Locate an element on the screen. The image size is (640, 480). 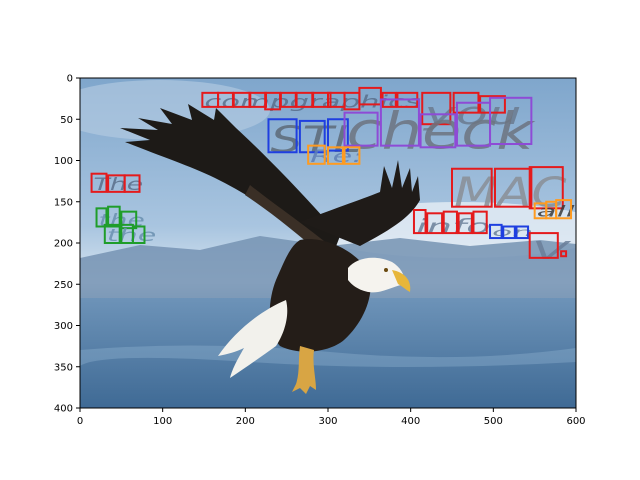
y-axis: 0 50 100 150 200 250 300 350 400 is located at coordinates (67, 244).